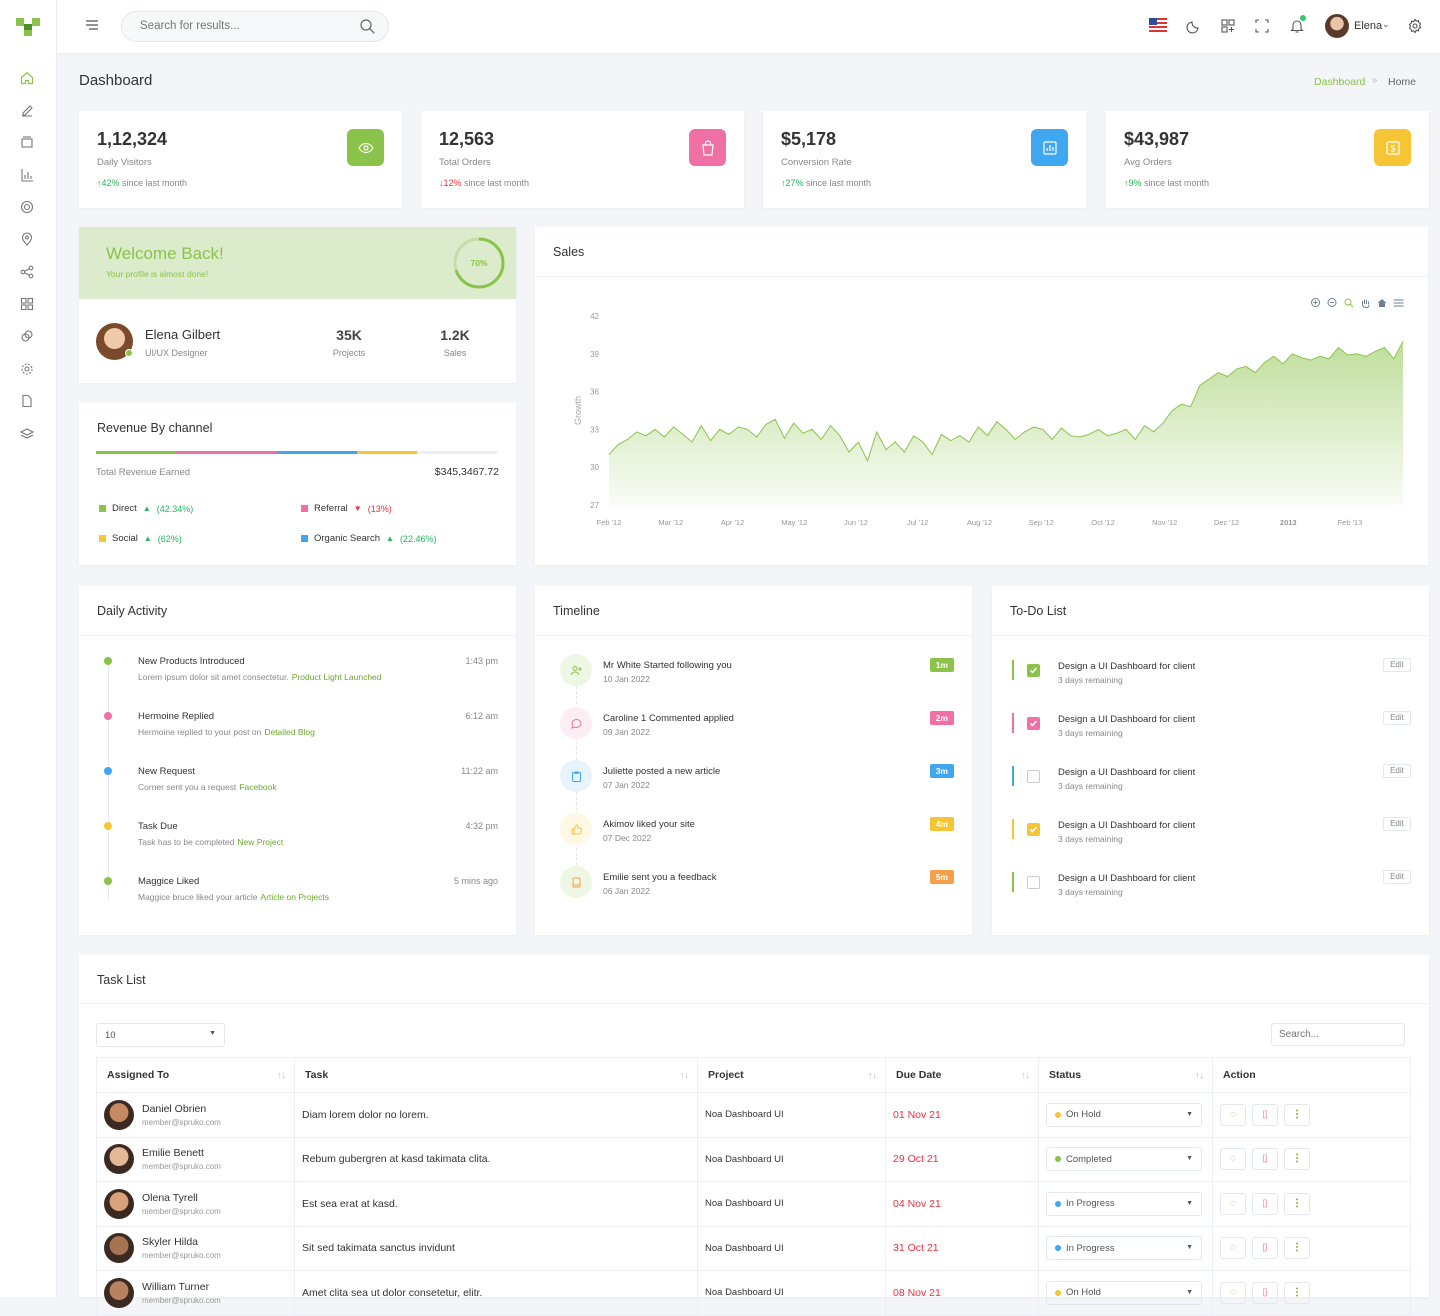  I want to click on layers-icon, so click(27, 142).